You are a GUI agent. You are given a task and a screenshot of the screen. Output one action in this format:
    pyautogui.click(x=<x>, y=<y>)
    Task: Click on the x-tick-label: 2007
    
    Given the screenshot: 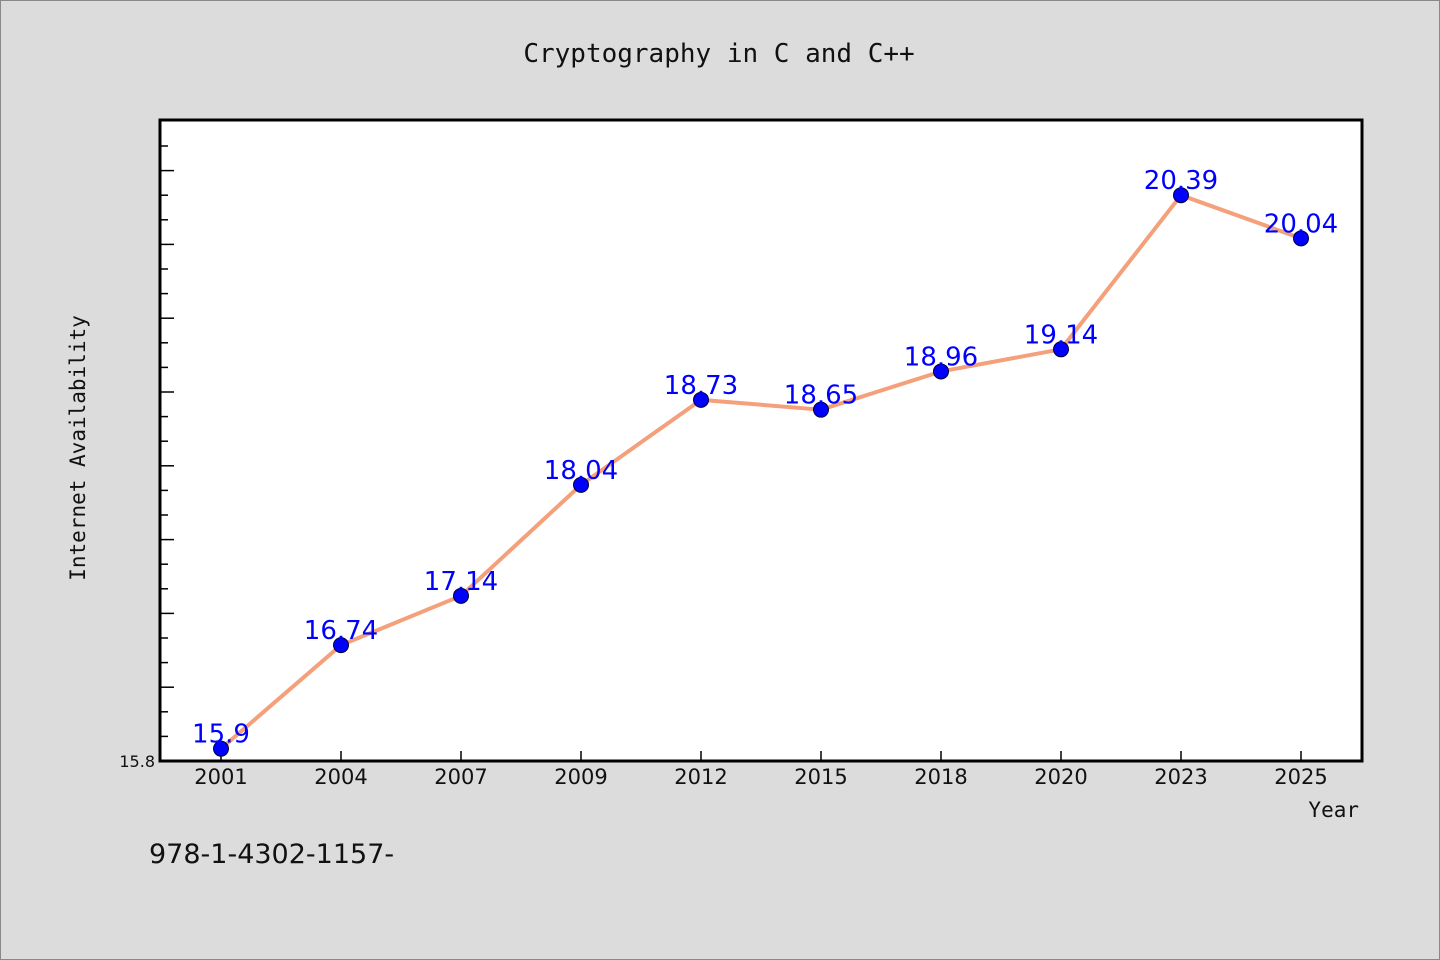 What is the action you would take?
    pyautogui.click(x=460, y=777)
    